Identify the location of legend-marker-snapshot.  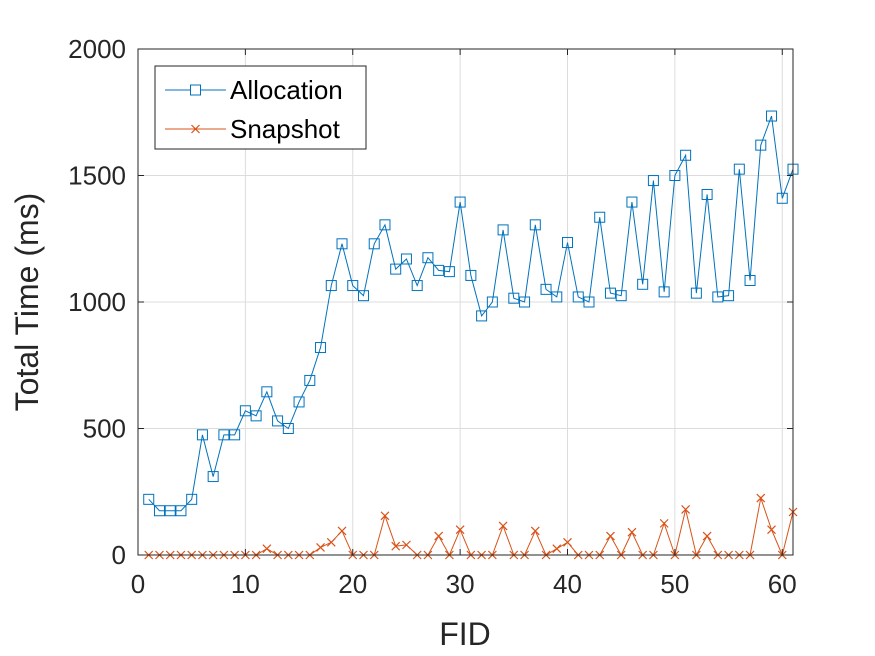
(195, 129).